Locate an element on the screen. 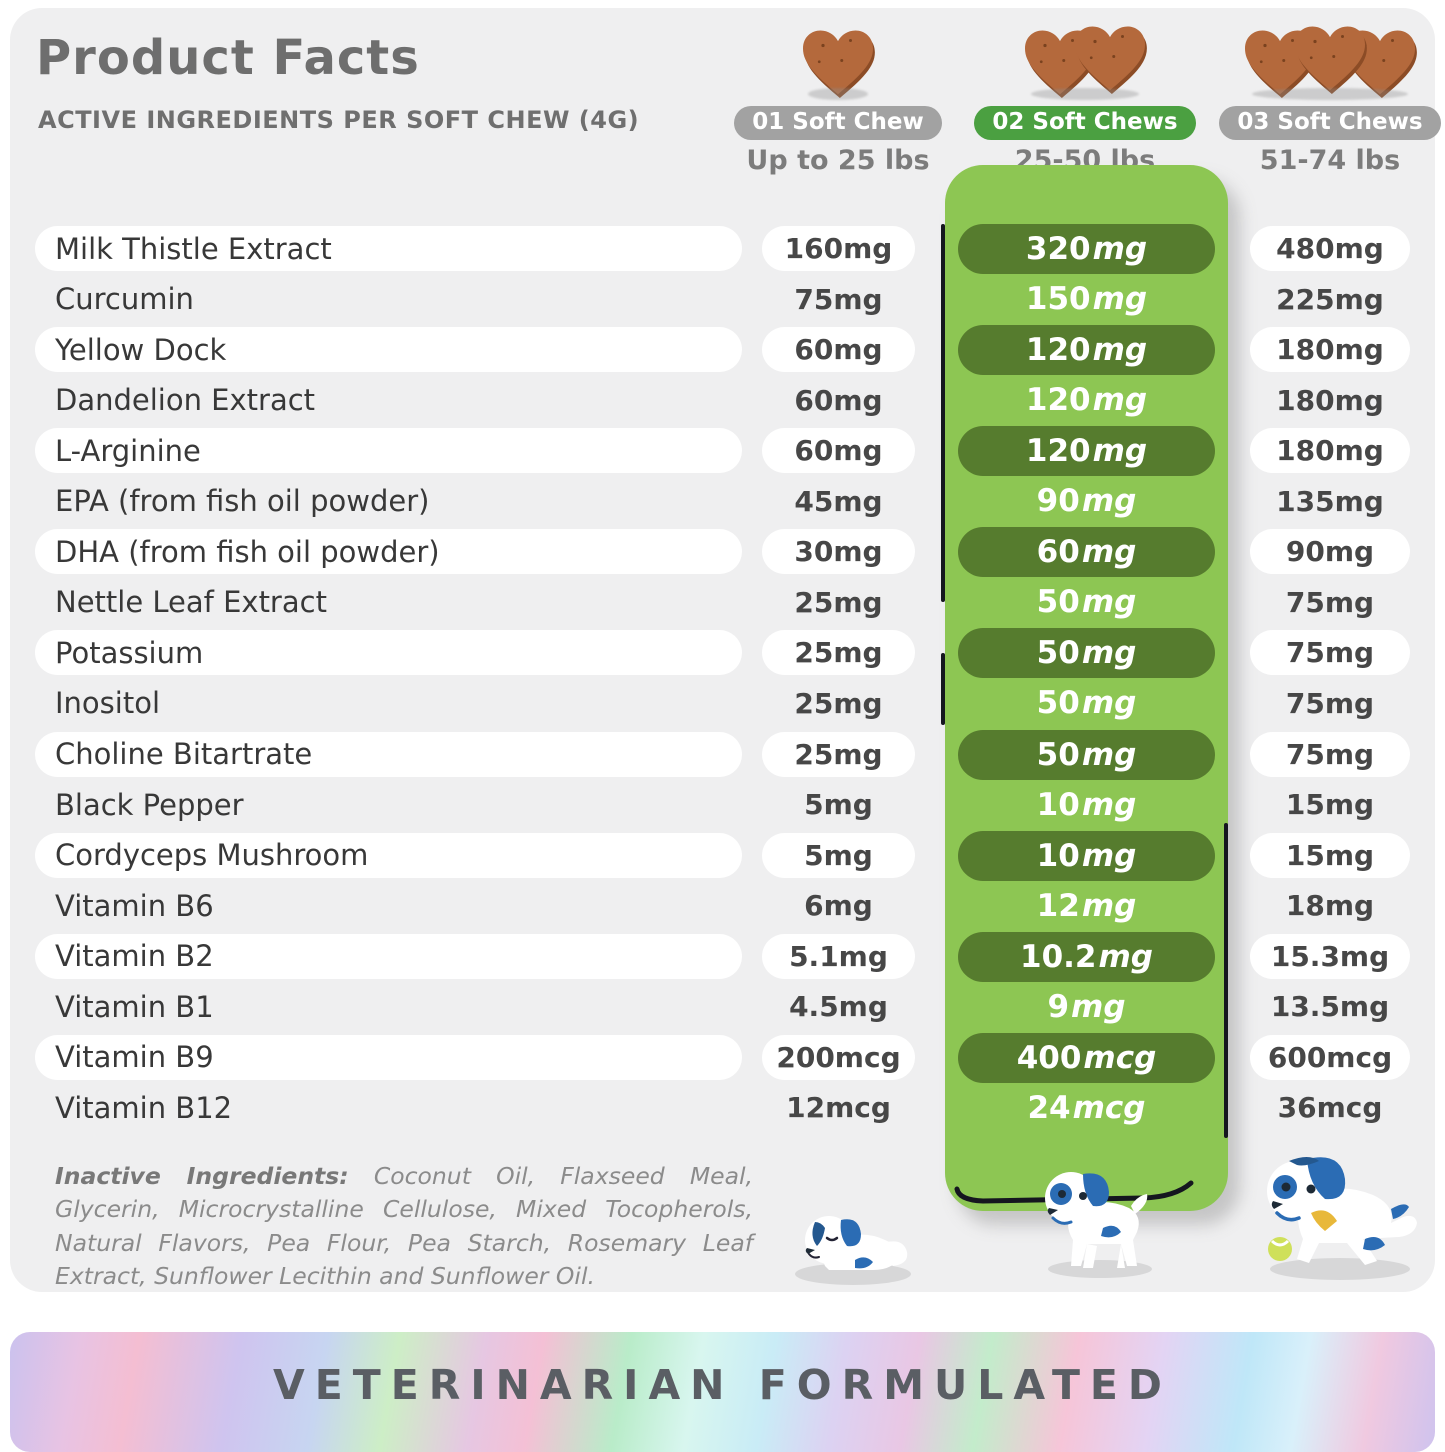 This screenshot has width=1445, height=1452. dose-3-chews: 15mg is located at coordinates (1330, 805).